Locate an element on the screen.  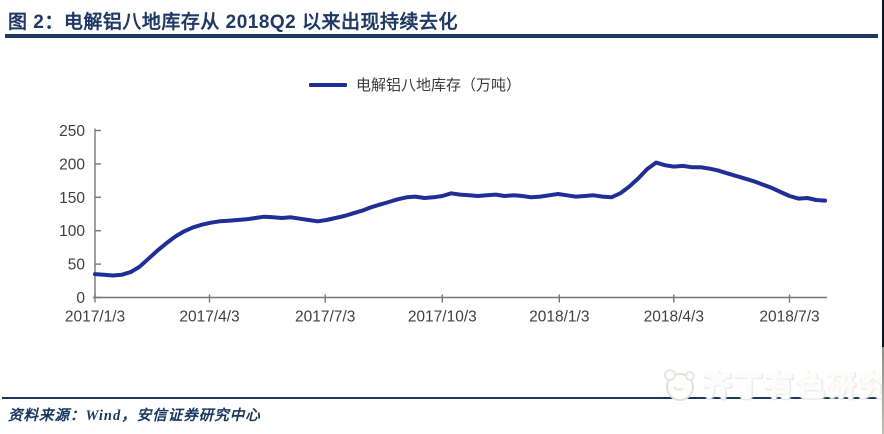
x-tick-label: 2017/4/3 is located at coordinates (209, 317).